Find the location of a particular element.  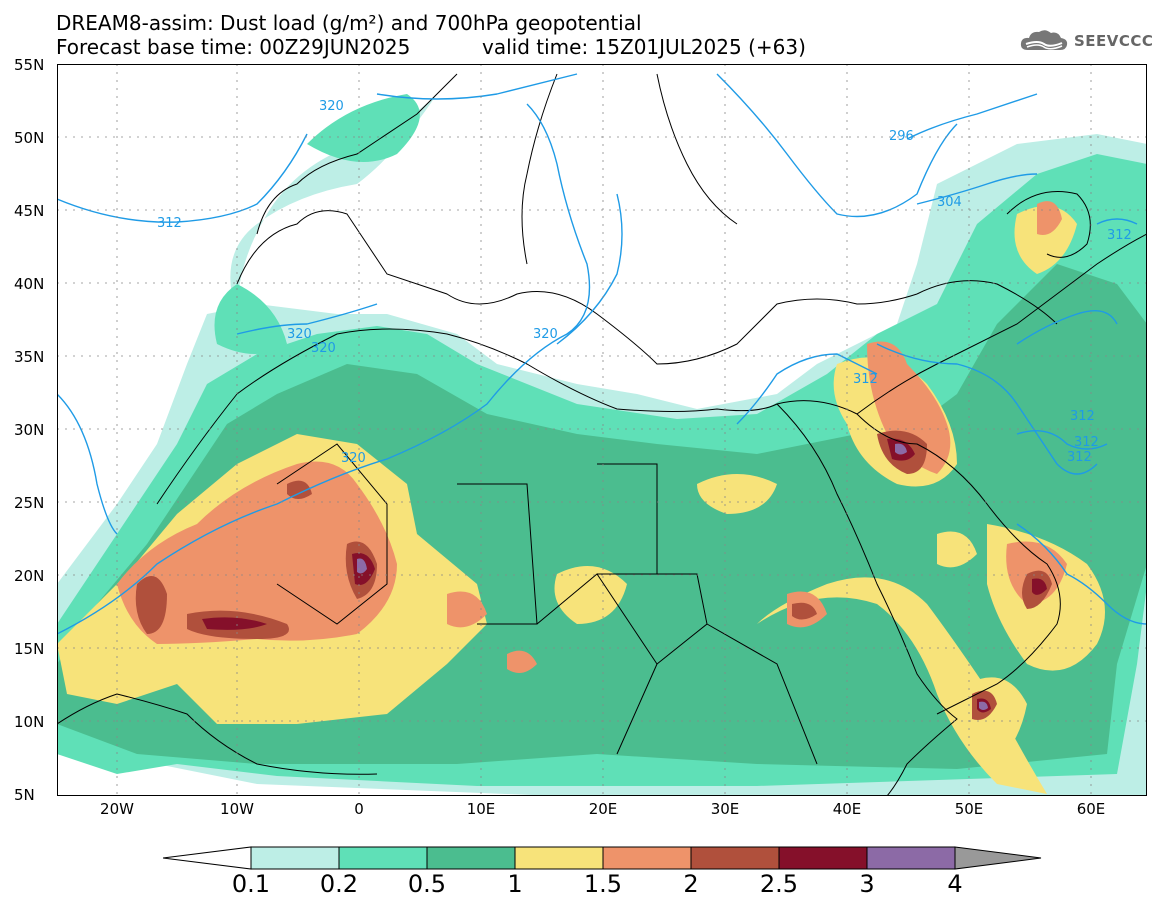

dust-band-2.5 is located at coordinates (234, 623).